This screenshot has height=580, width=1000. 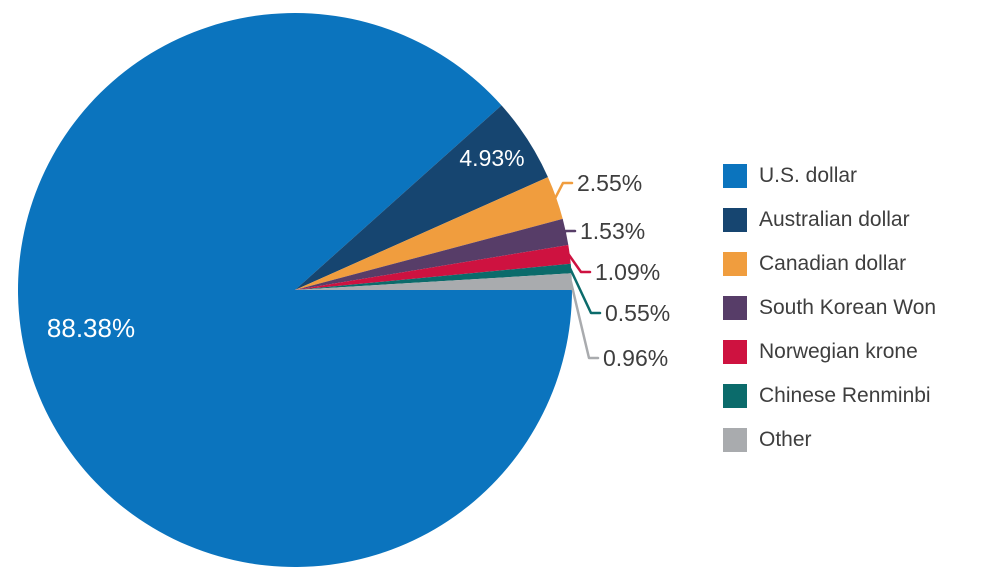 What do you see at coordinates (91, 328) in the screenshot?
I see `value-label-u-s-dollar: 88.38%` at bounding box center [91, 328].